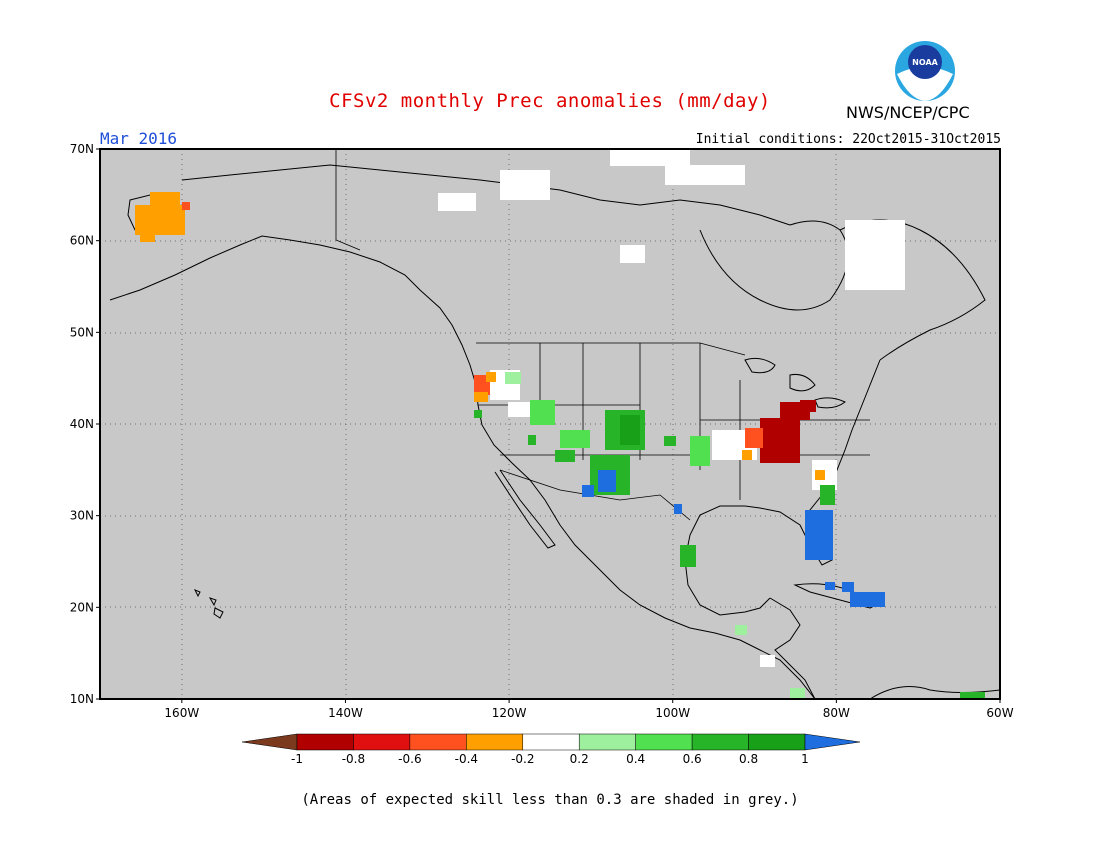 This screenshot has height=850, width=1100. Describe the element at coordinates (635, 759) in the screenshot. I see `colorbar-label: 0.4` at that location.